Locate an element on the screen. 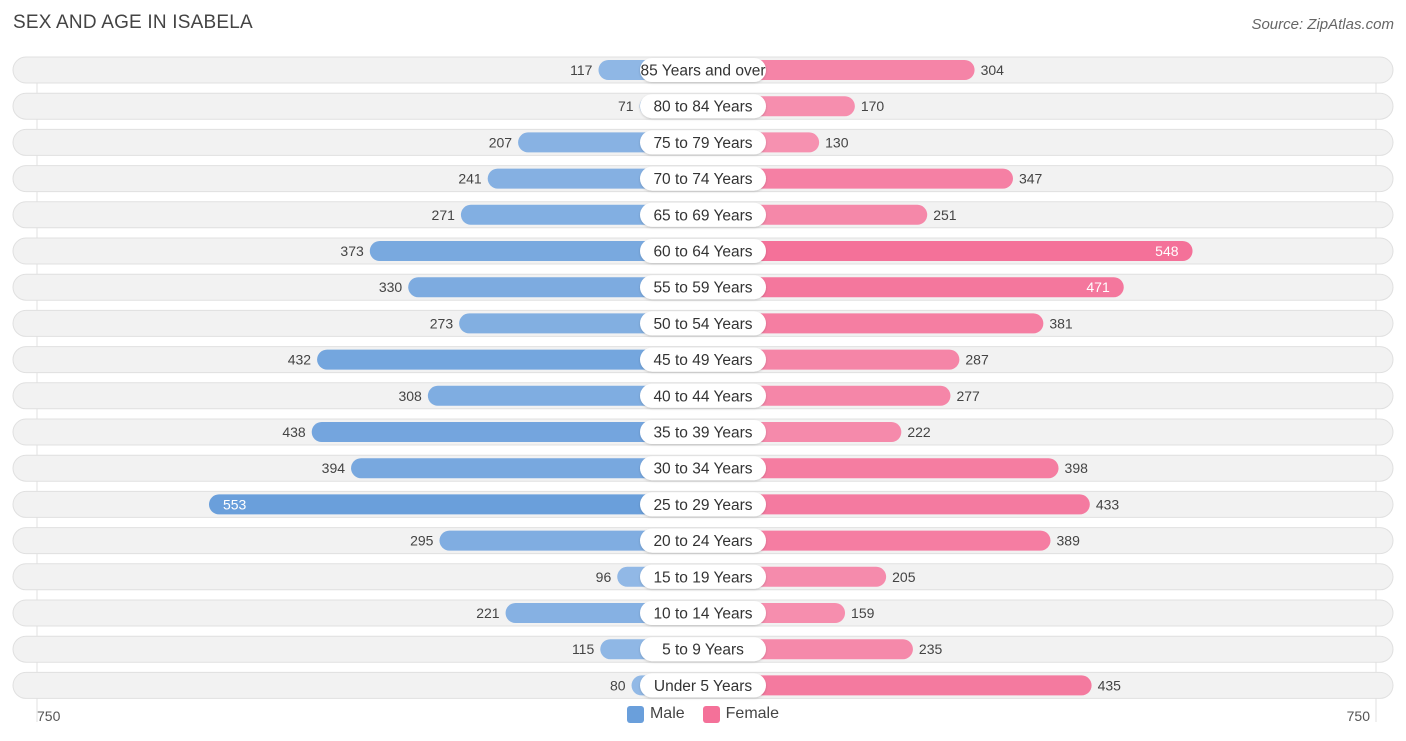  category-label: 80 to 84 Years is located at coordinates (702, 107).